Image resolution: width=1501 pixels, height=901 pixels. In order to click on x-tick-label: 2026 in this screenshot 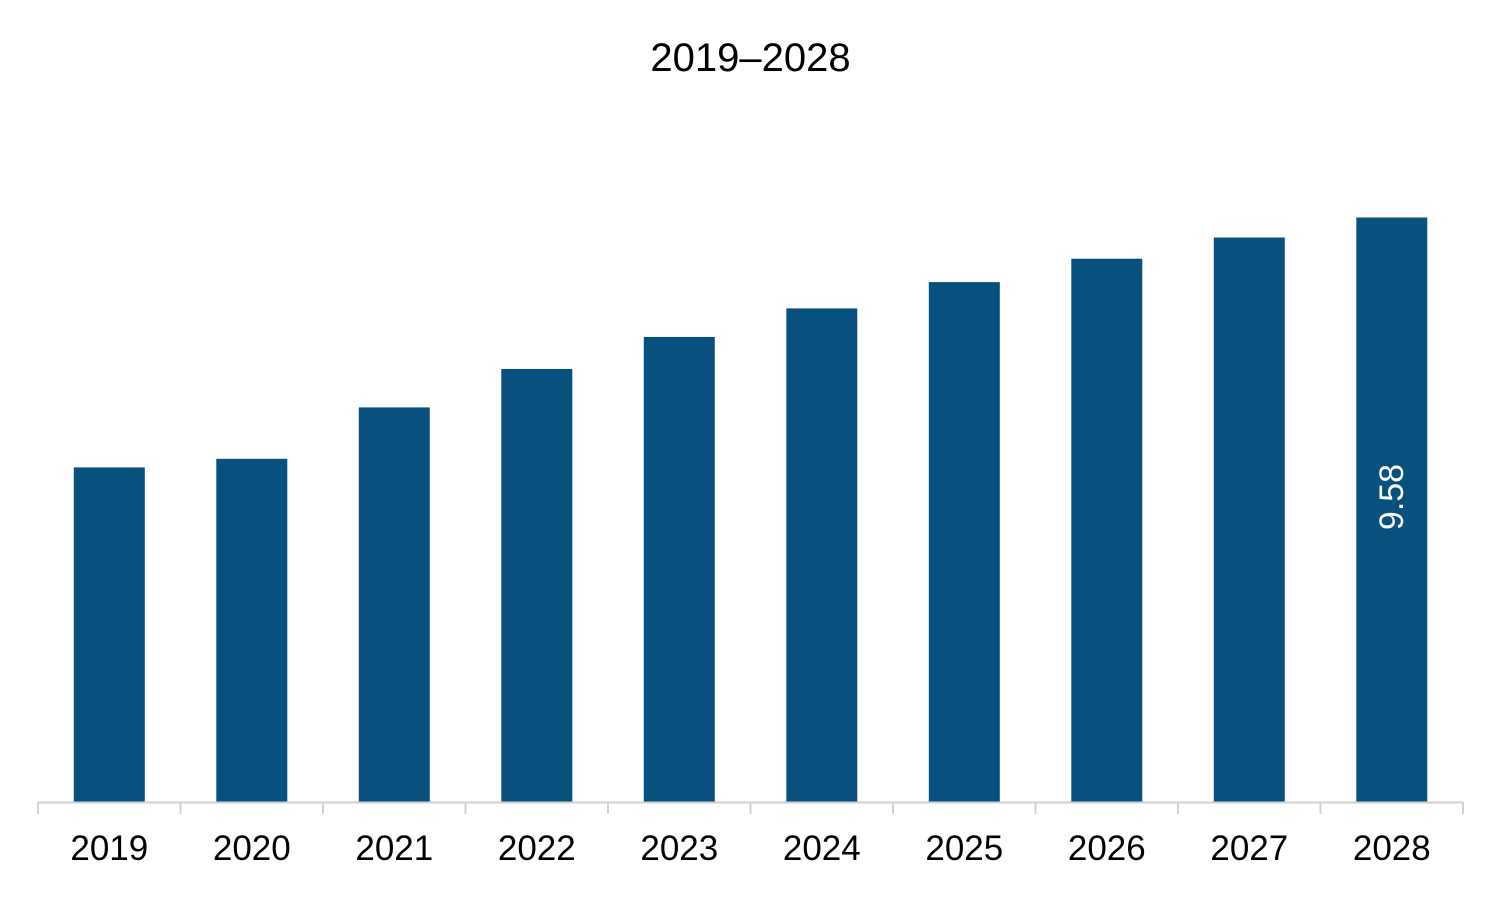, I will do `click(1107, 848)`.